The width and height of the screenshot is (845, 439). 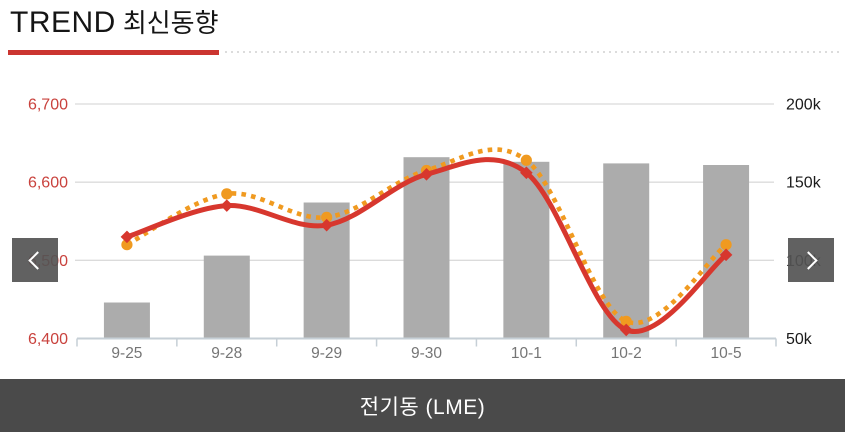 I want to click on next-button, so click(x=811, y=260).